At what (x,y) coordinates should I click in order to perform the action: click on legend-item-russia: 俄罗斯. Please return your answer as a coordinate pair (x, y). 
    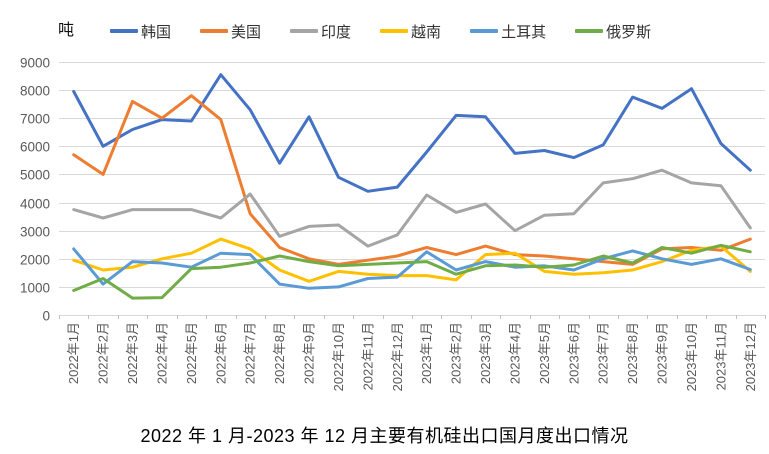
    Looking at the image, I should click on (613, 31).